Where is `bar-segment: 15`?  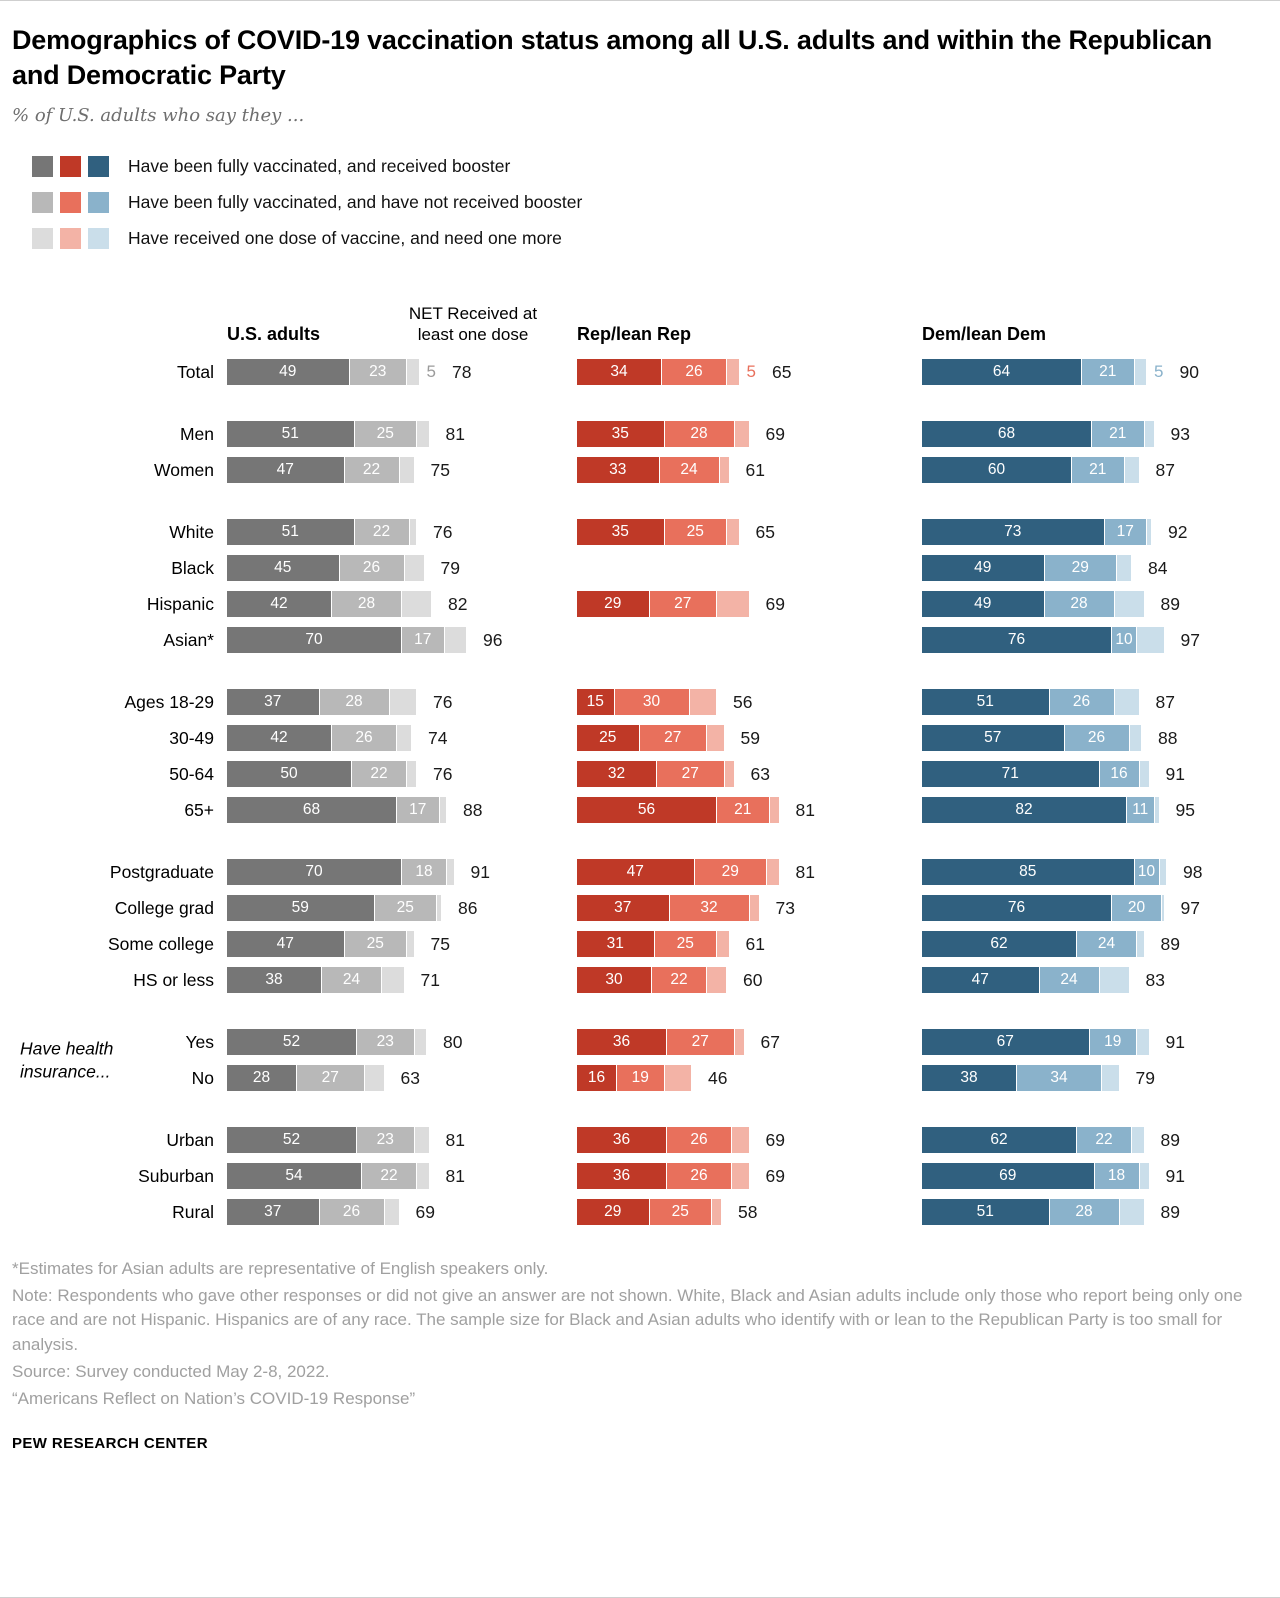 bar-segment: 15 is located at coordinates (596, 702).